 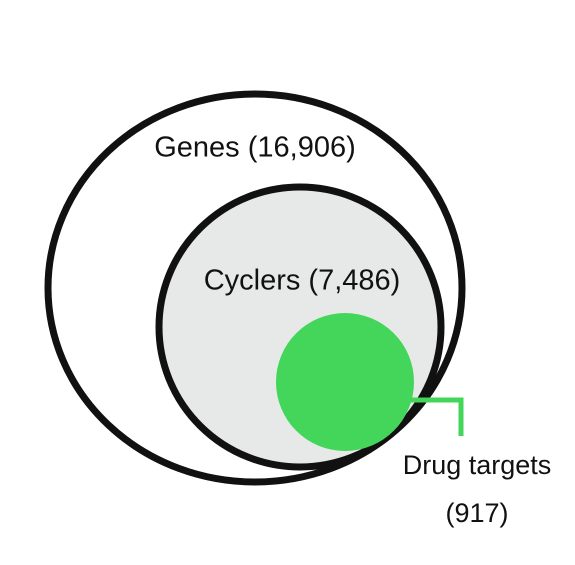 What do you see at coordinates (302, 281) in the screenshot?
I see `cyclers-label: Cyclers (7,486)` at bounding box center [302, 281].